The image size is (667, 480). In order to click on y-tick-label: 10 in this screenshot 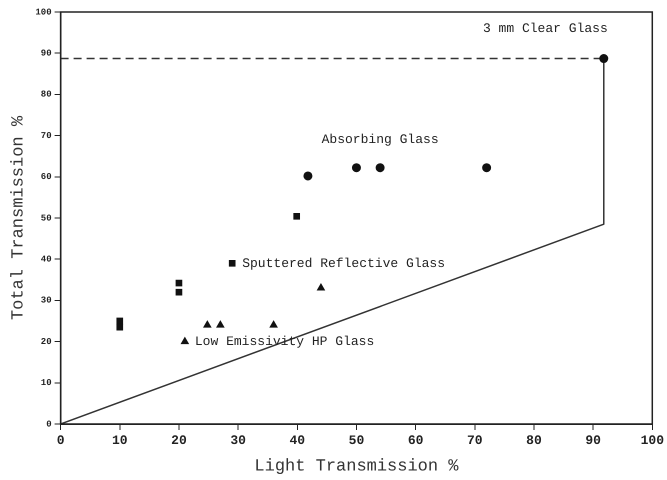, I will do `click(46, 383)`.